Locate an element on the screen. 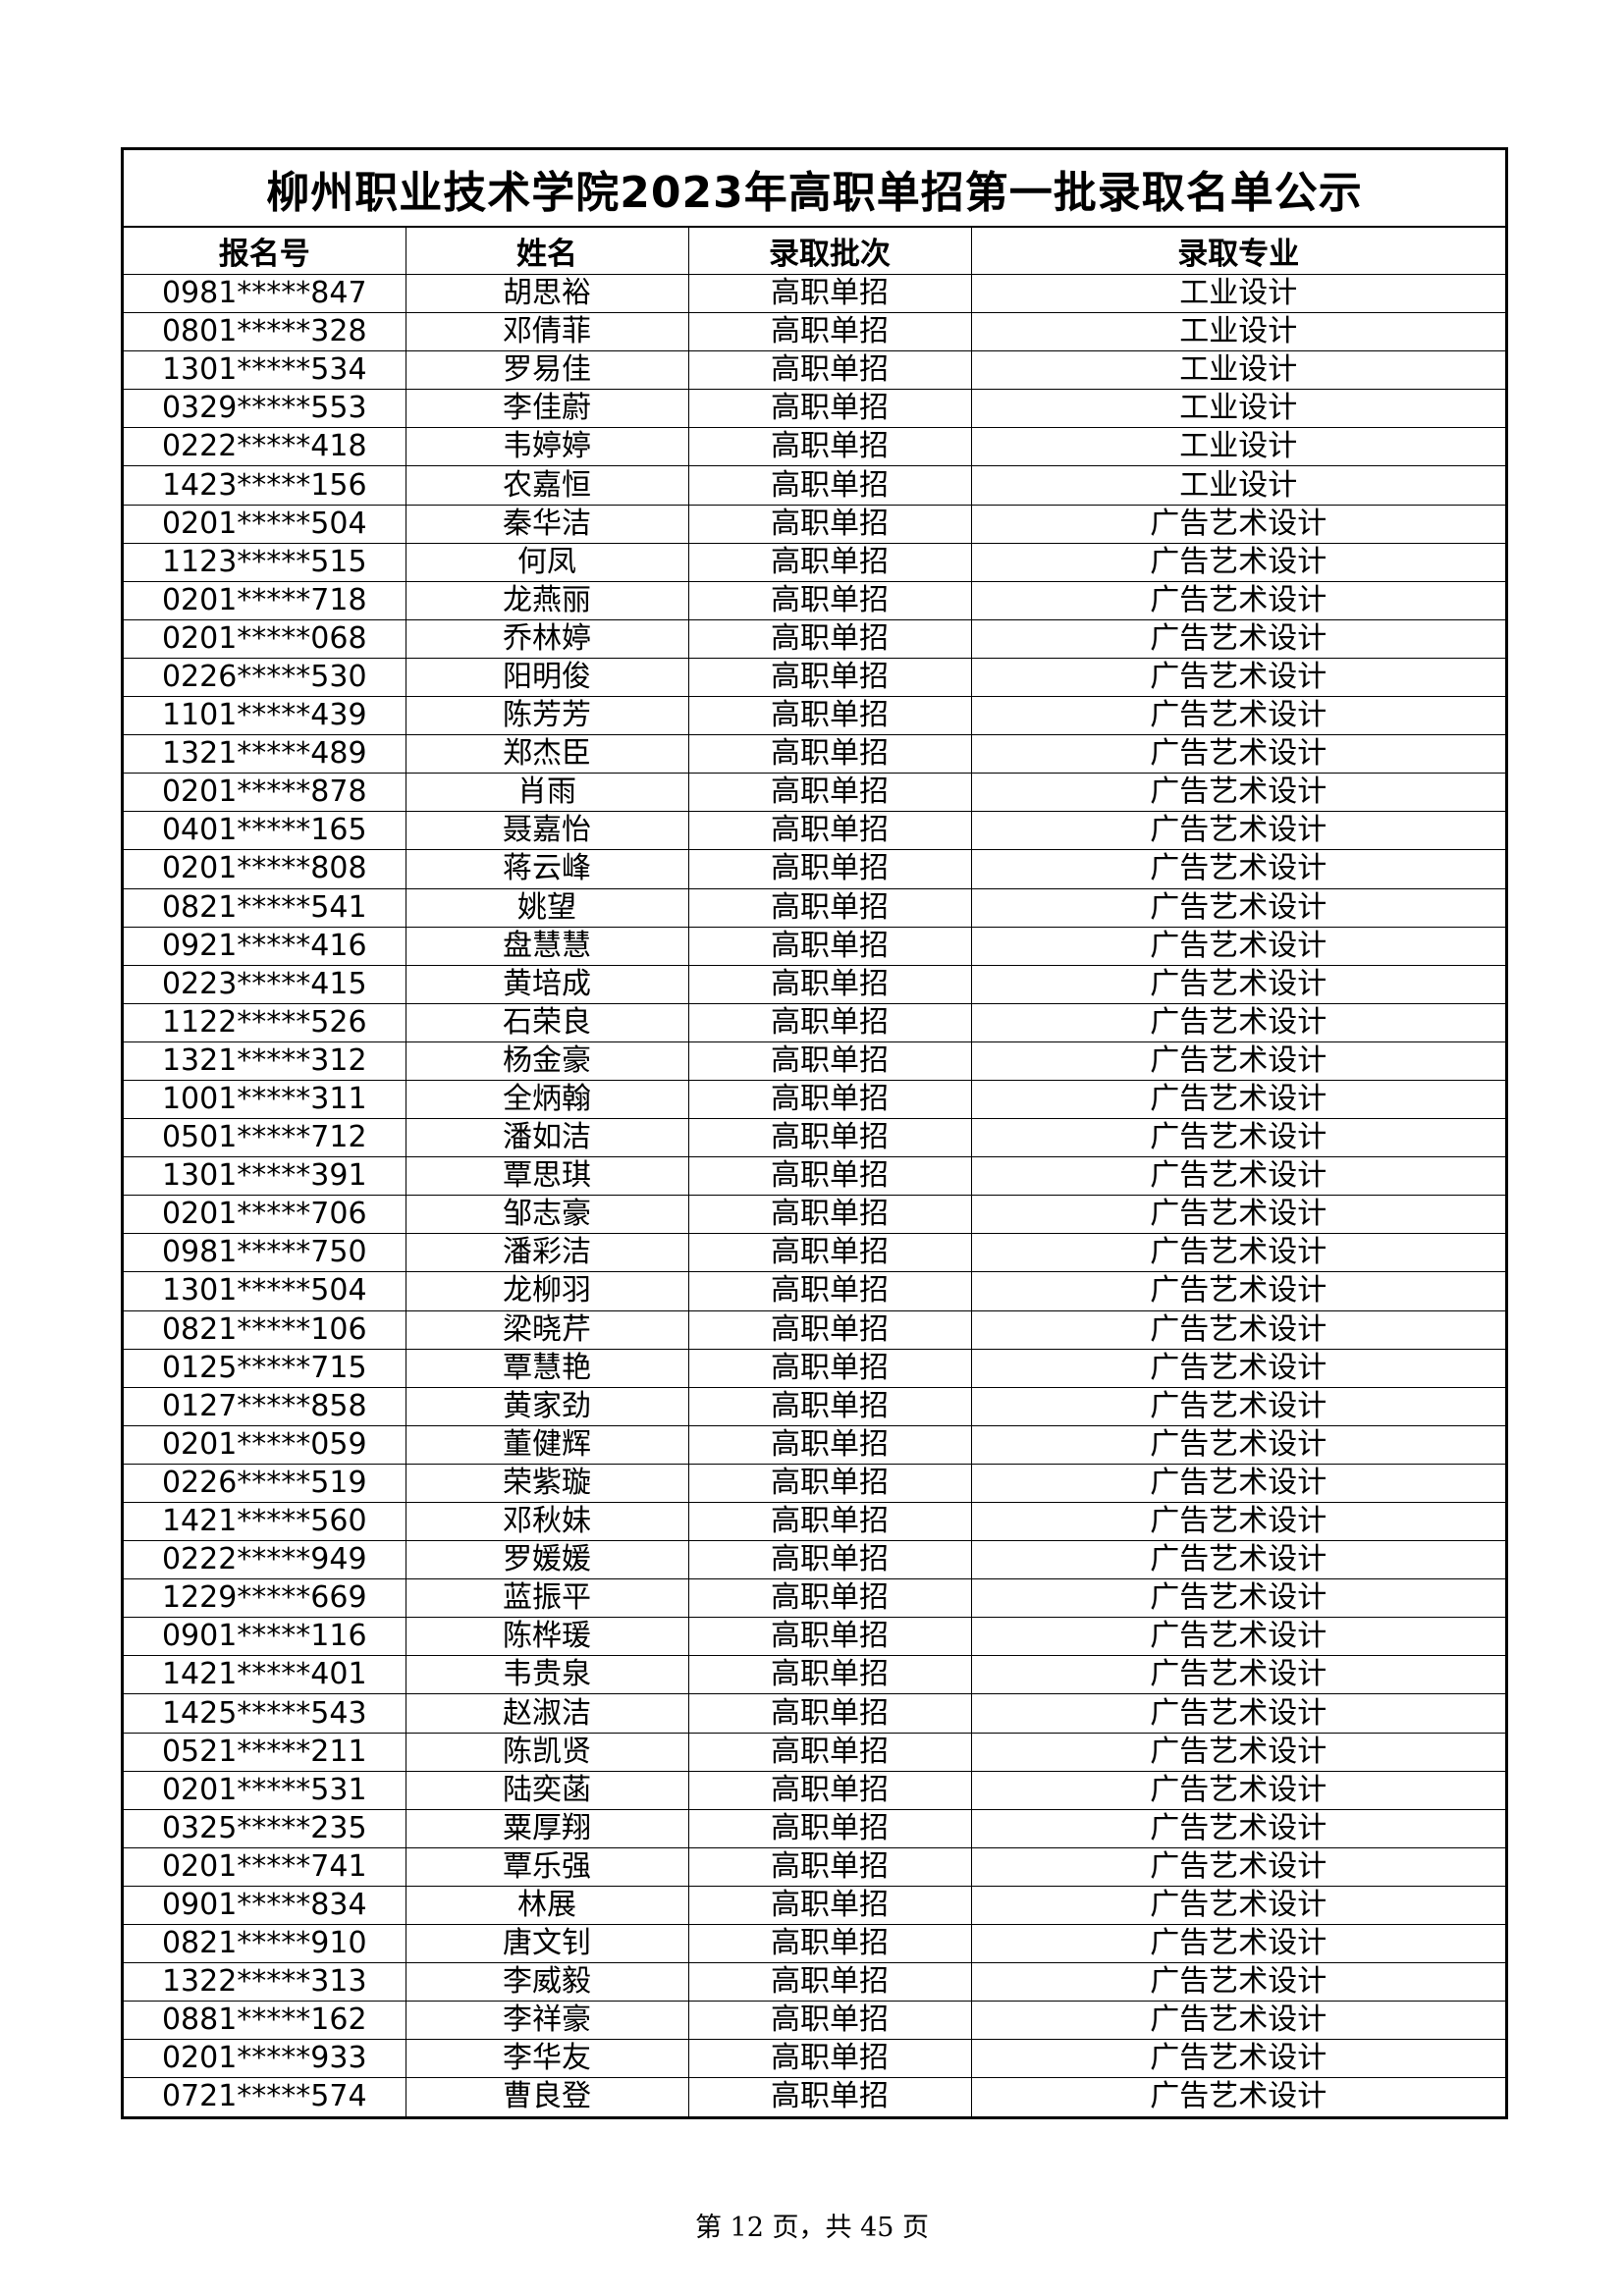 This screenshot has width=1624, height=2296. name-cell: 覃思琪 is located at coordinates (547, 1176).